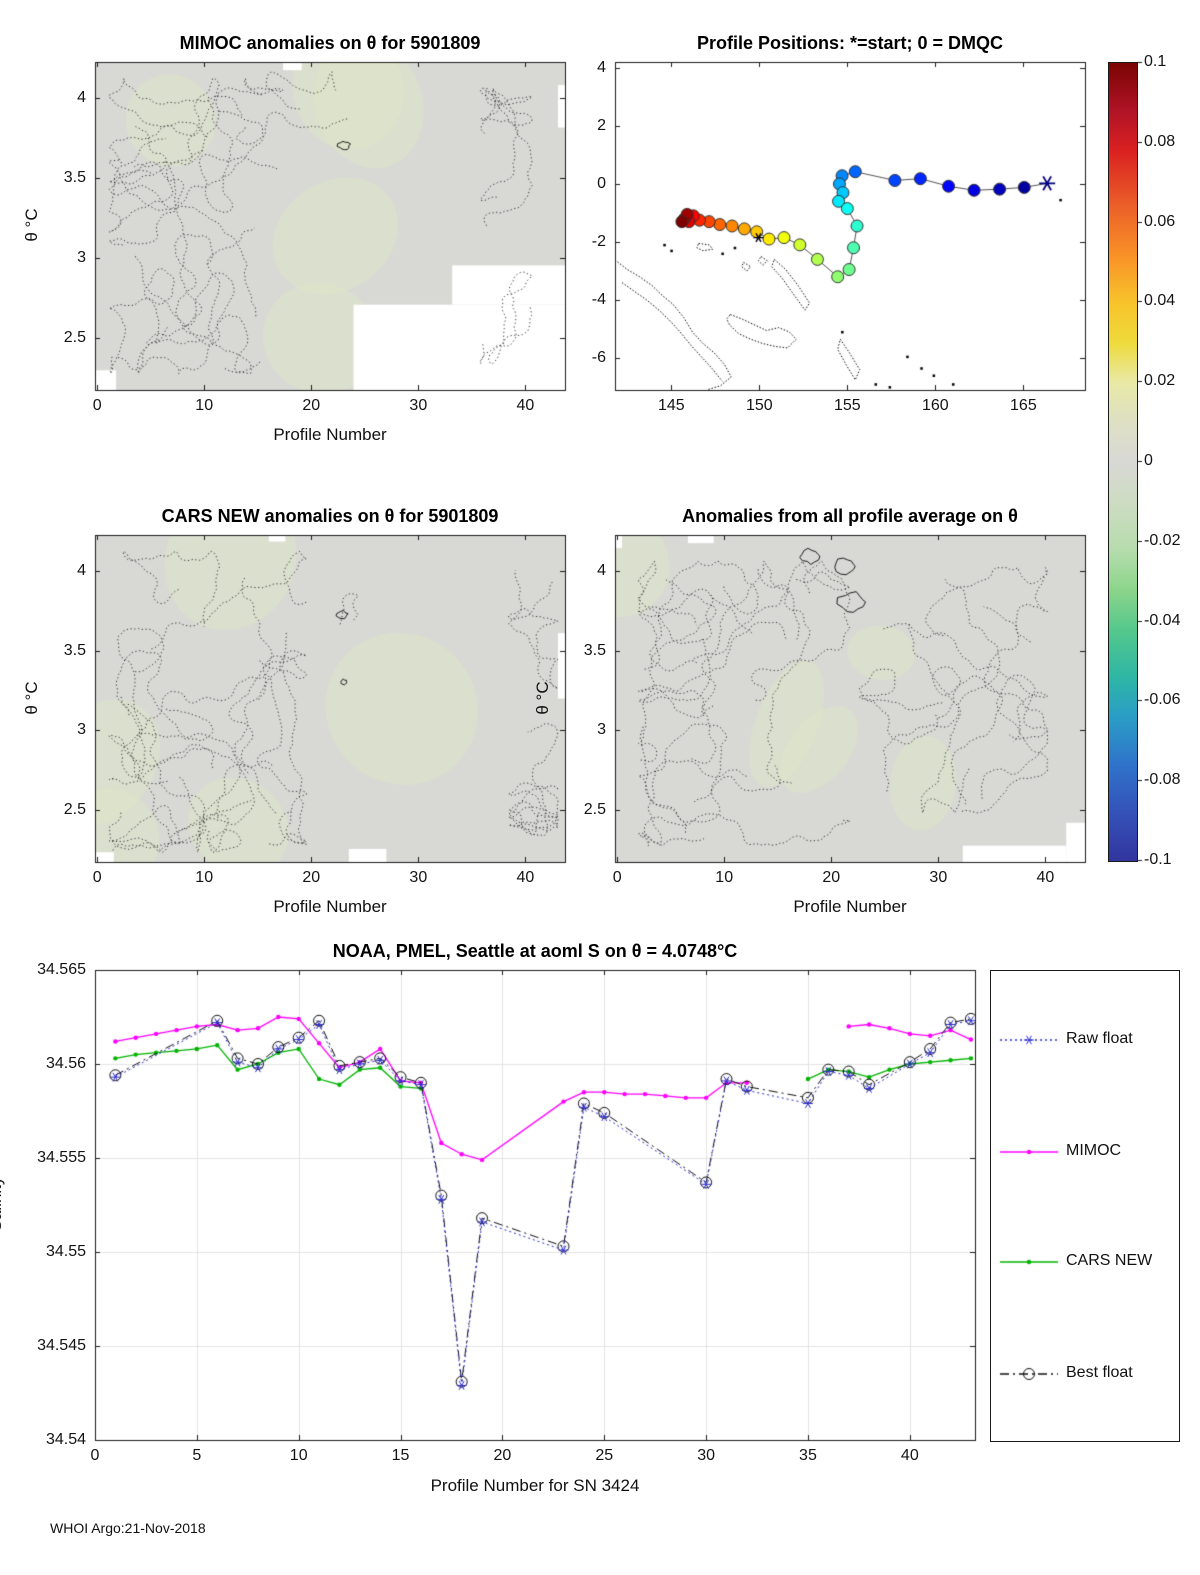 The image size is (1200, 1575). What do you see at coordinates (31, 225) in the screenshot?
I see `mimoc-ylabel: θ °C` at bounding box center [31, 225].